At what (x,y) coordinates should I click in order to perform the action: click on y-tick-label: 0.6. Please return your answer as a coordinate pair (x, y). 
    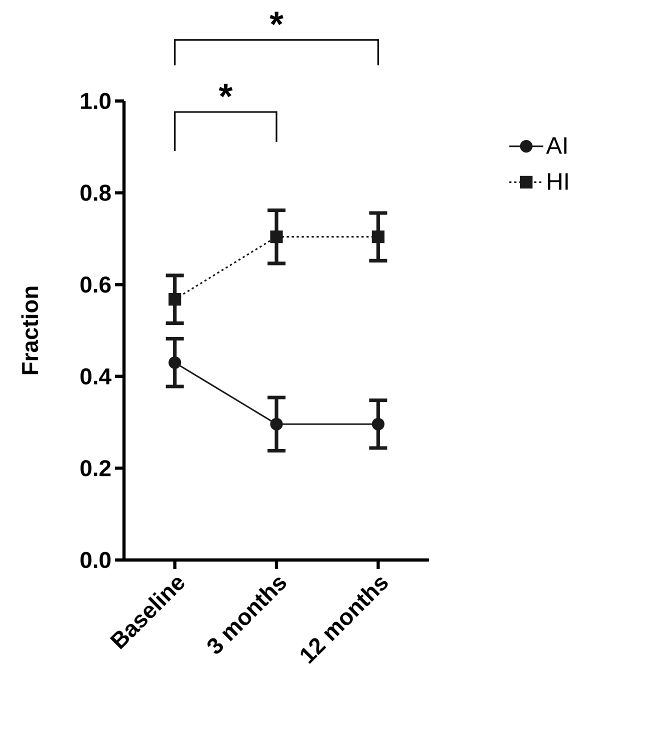
    Looking at the image, I should click on (95, 284).